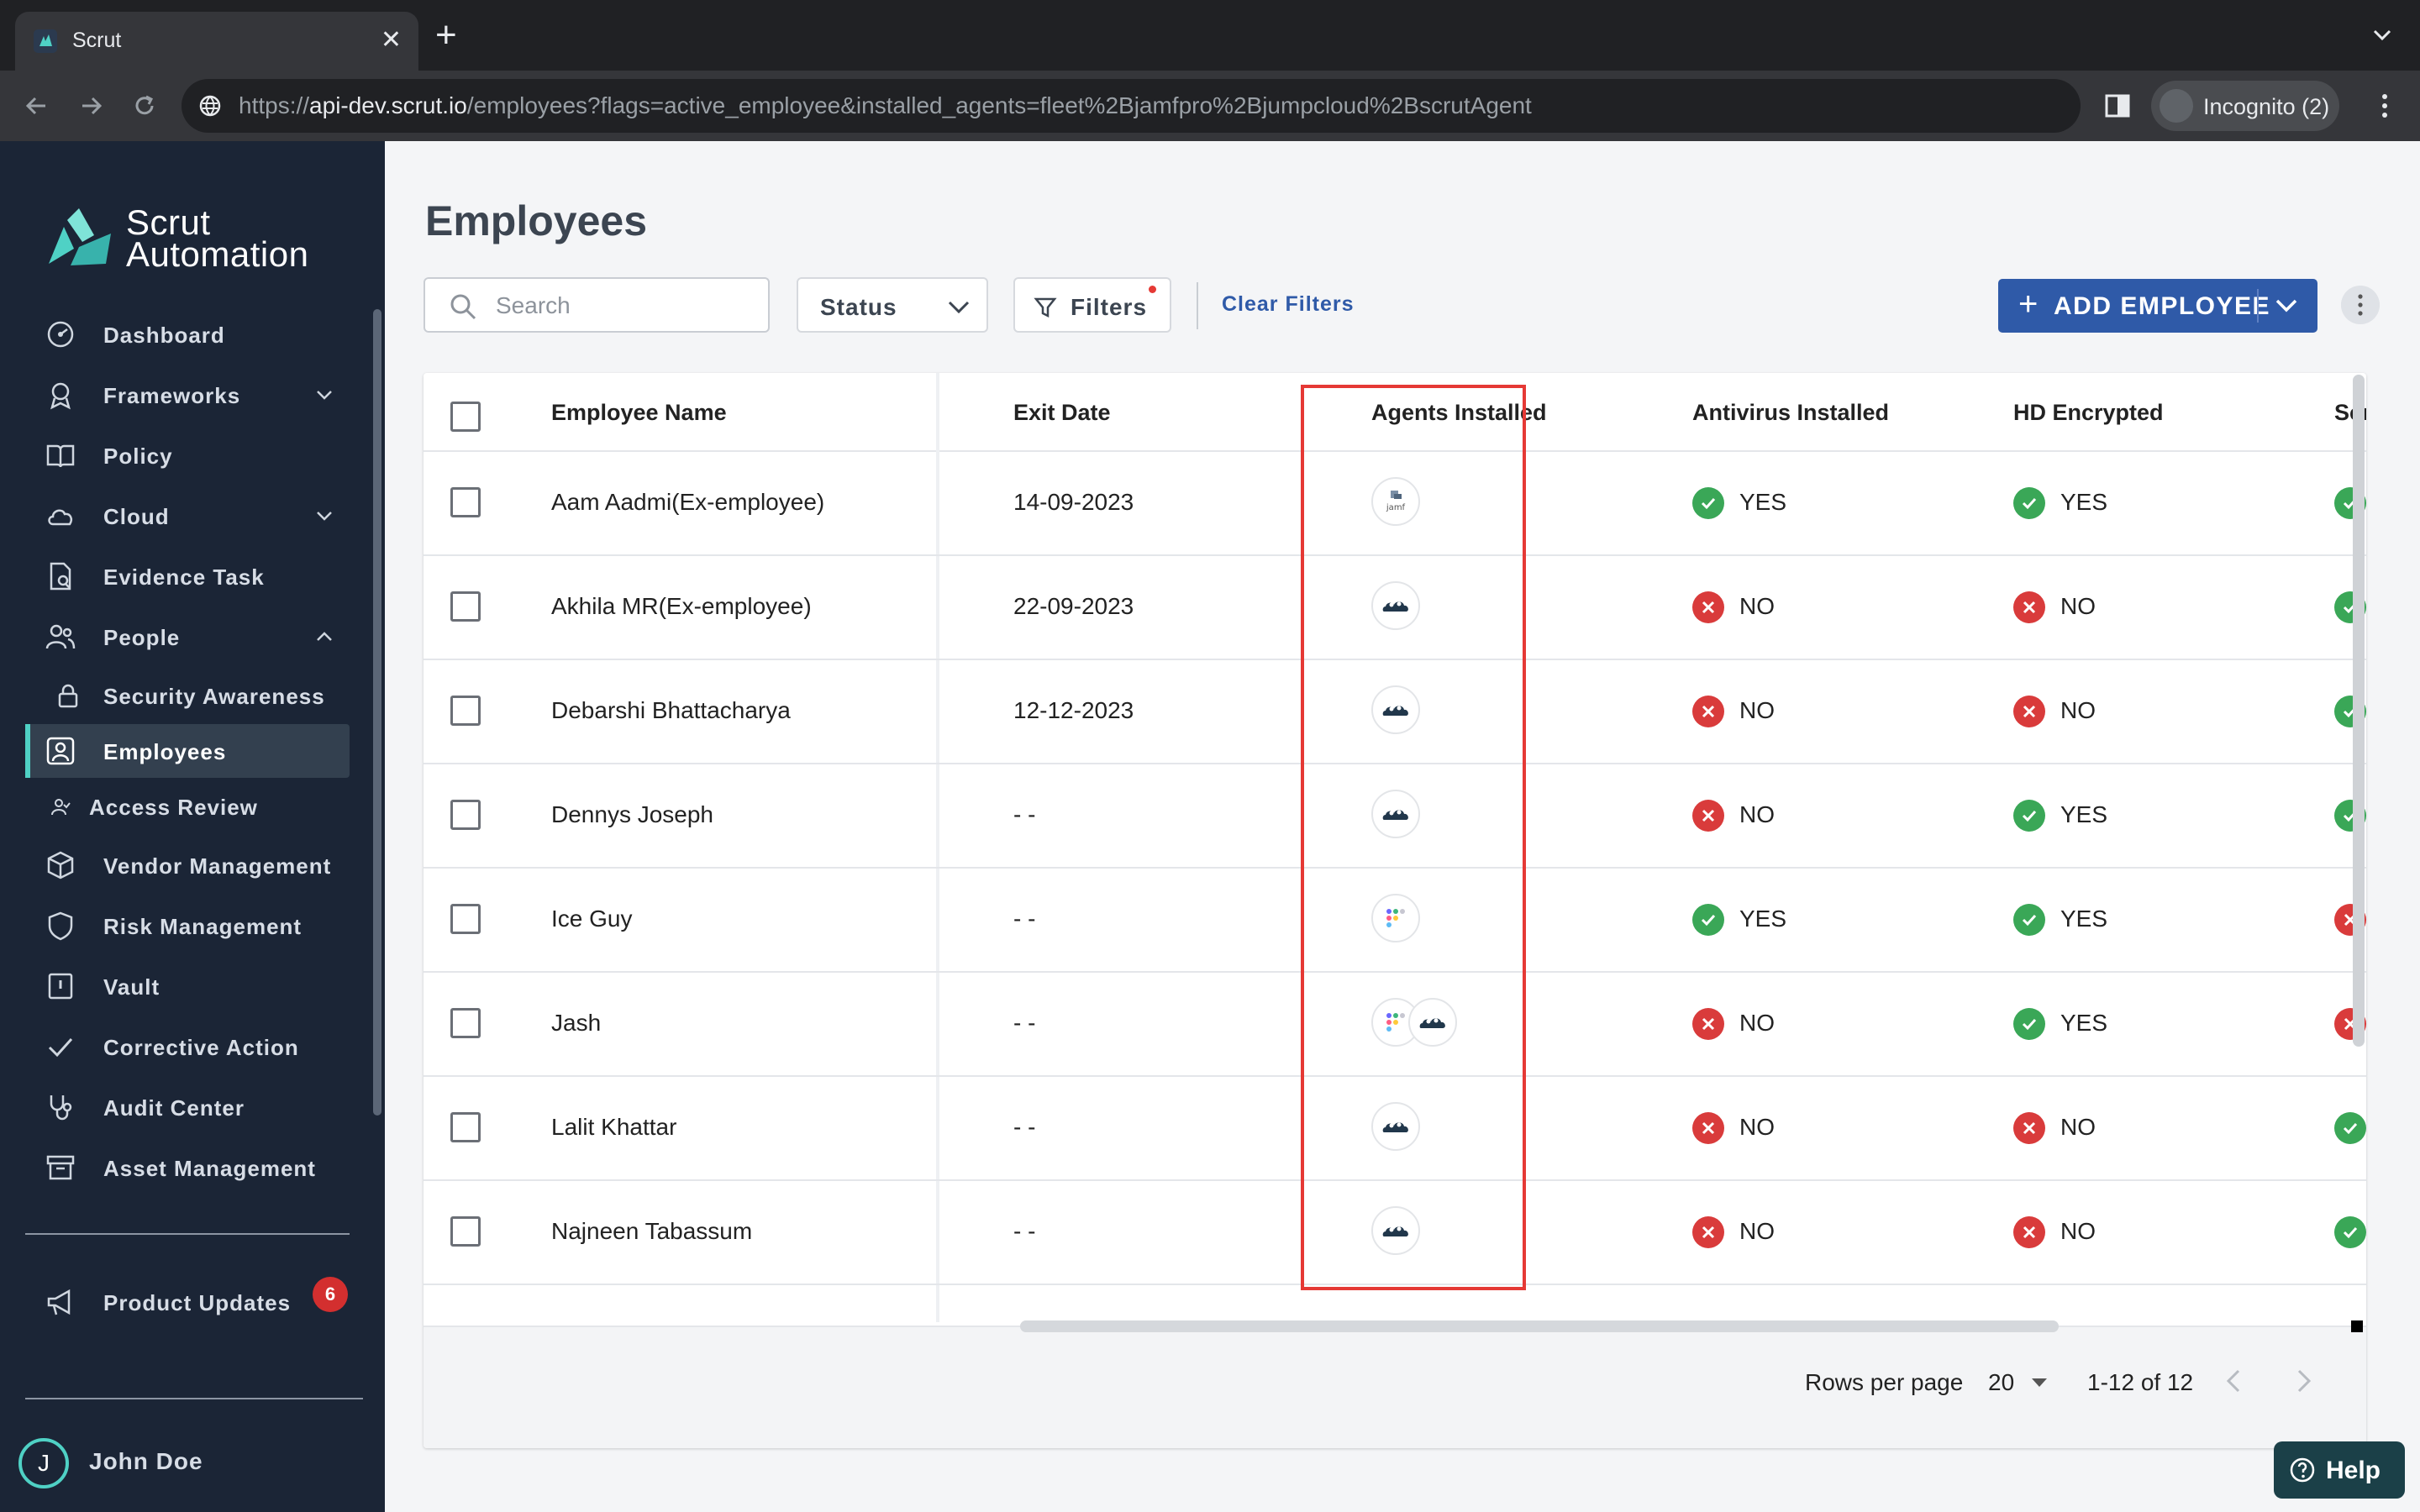 The image size is (2420, 1512). Describe the element at coordinates (1288, 304) in the screenshot. I see `clear-filters-link: Clear Filters` at that location.